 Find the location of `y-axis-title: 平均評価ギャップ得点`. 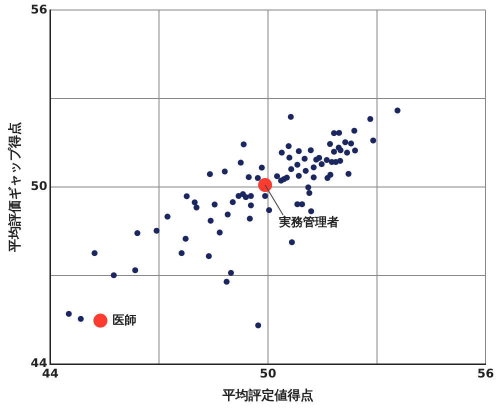

y-axis-title: 平均評価ギャップ得点 is located at coordinates (15, 188).